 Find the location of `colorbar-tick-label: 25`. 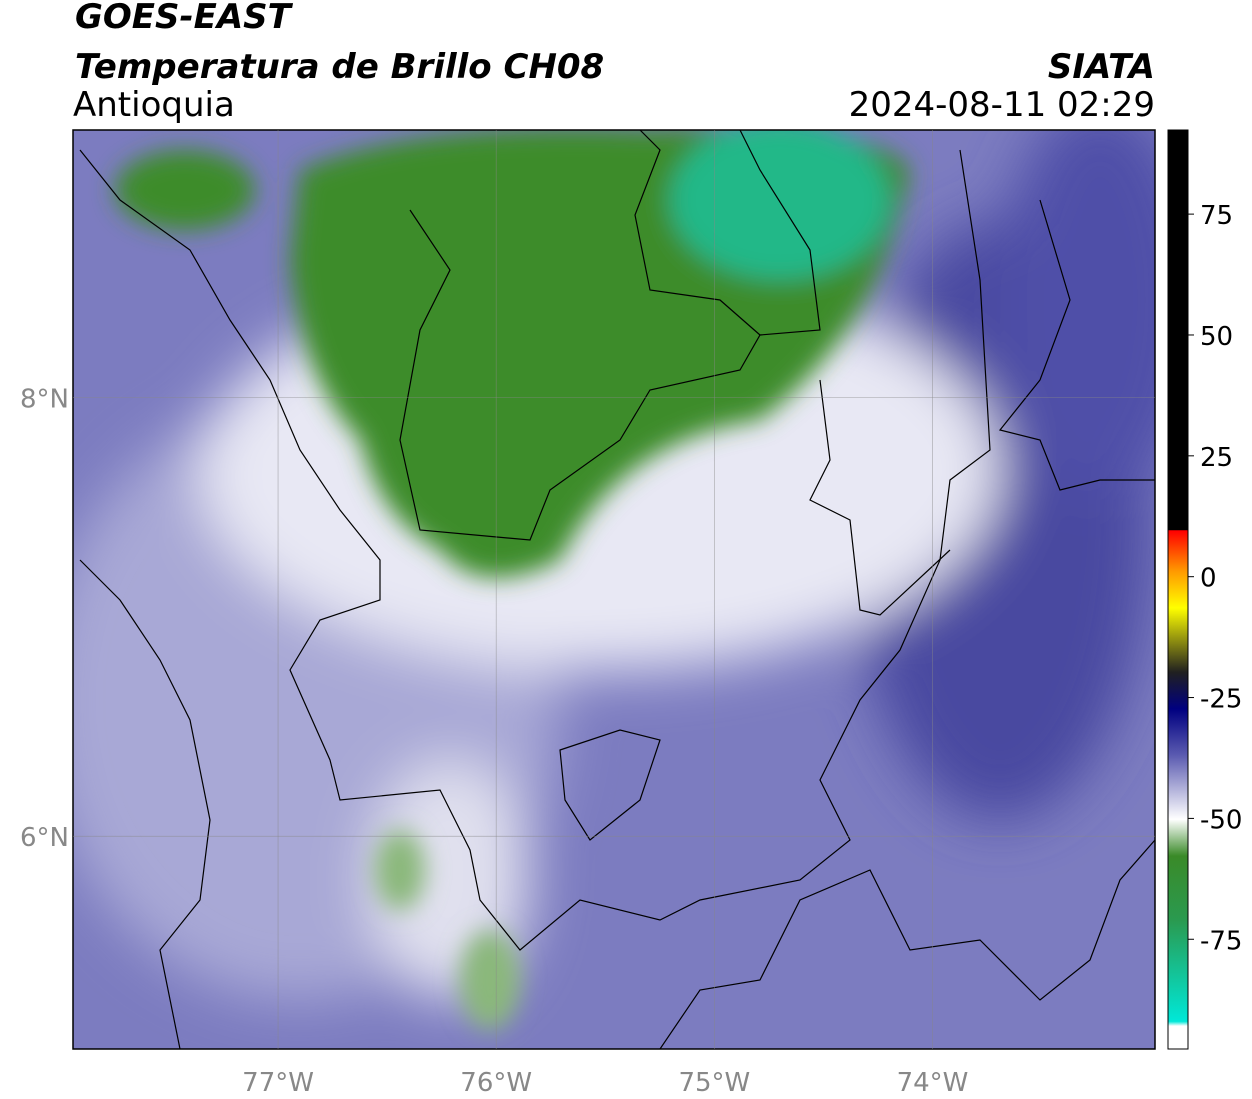

colorbar-tick-label: 25 is located at coordinates (1216, 458).